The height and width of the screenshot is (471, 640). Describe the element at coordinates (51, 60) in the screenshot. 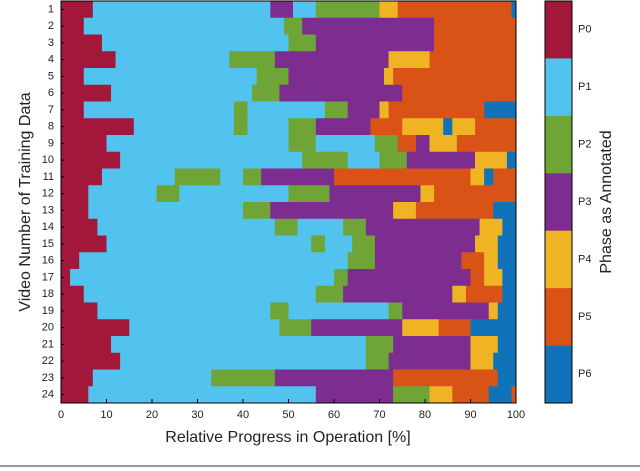

I see `y-tick-label: 4` at that location.